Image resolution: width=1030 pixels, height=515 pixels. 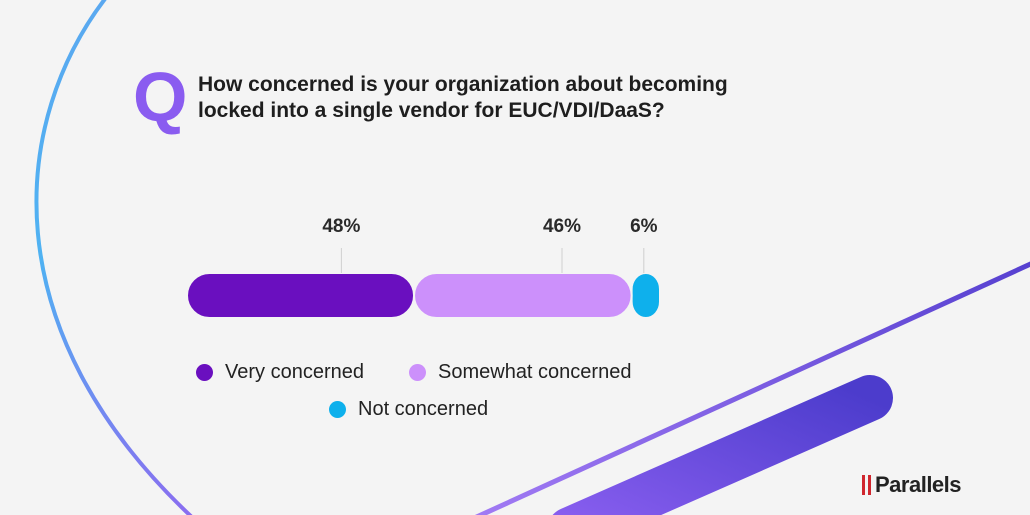 What do you see at coordinates (562, 226) in the screenshot?
I see `data-label: 46%` at bounding box center [562, 226].